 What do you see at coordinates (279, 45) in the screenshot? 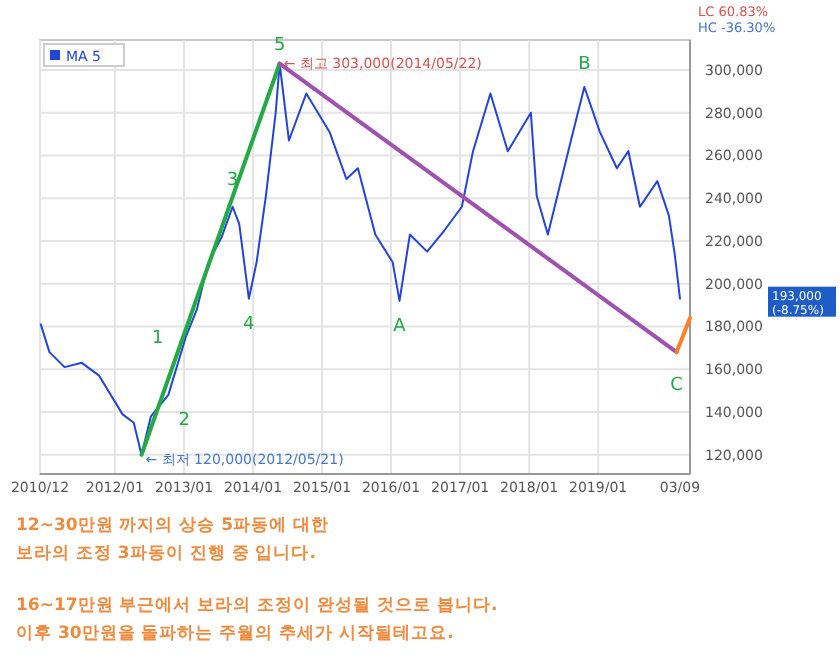
I see `annotation: 5` at bounding box center [279, 45].